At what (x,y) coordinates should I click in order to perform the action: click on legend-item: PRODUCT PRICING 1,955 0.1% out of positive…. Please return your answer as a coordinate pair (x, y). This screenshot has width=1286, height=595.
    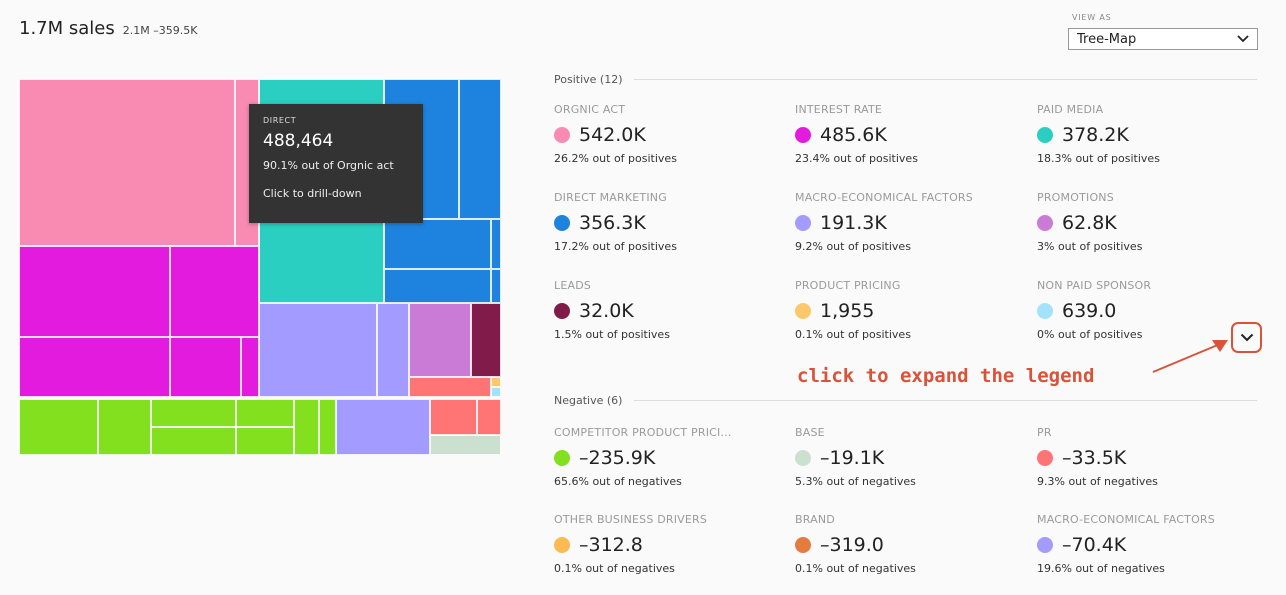
    Looking at the image, I should click on (910, 310).